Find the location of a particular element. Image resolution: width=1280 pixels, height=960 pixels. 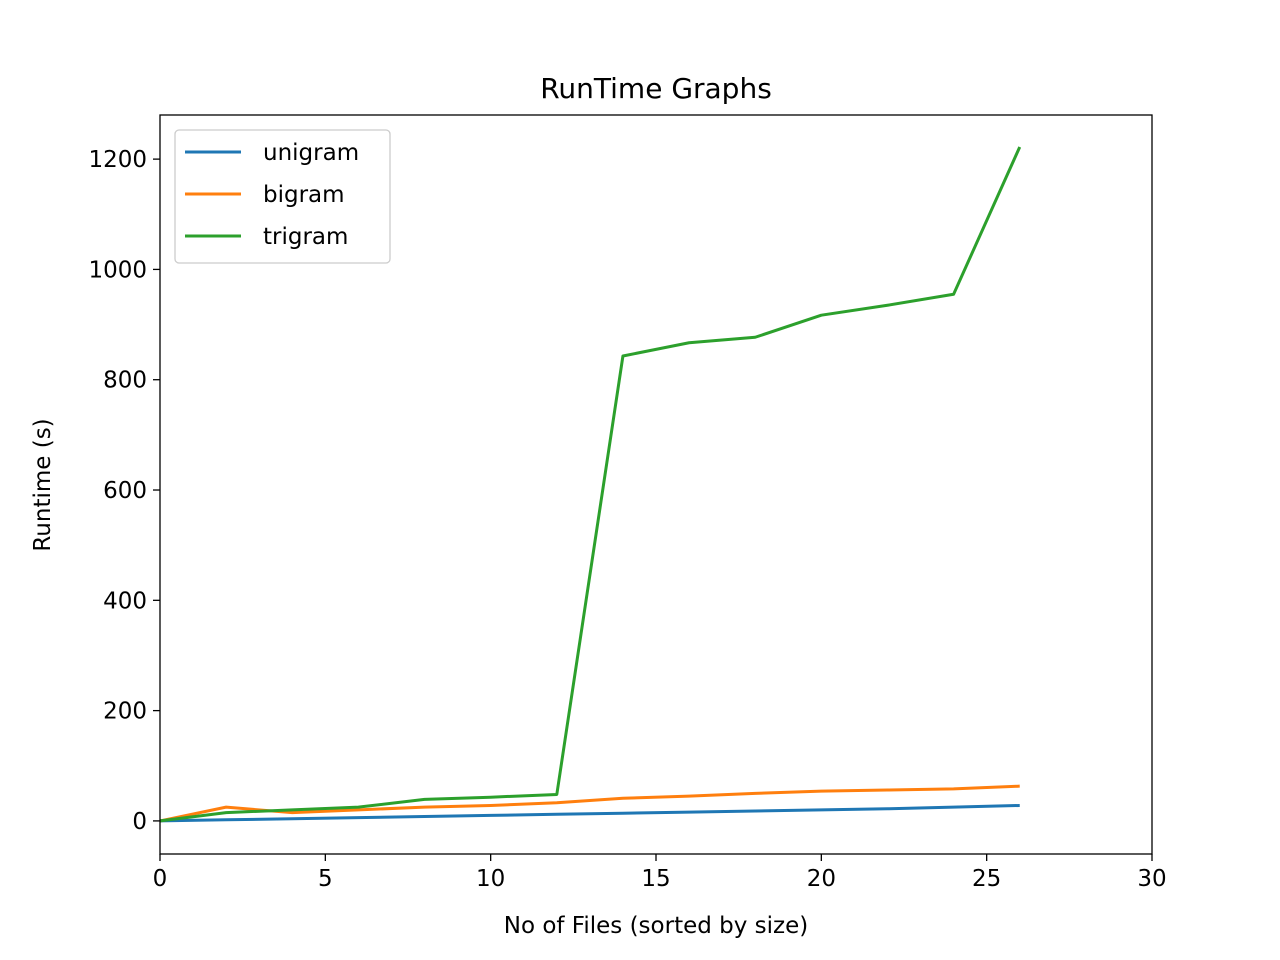

x-tick-label: 0 is located at coordinates (160, 879).